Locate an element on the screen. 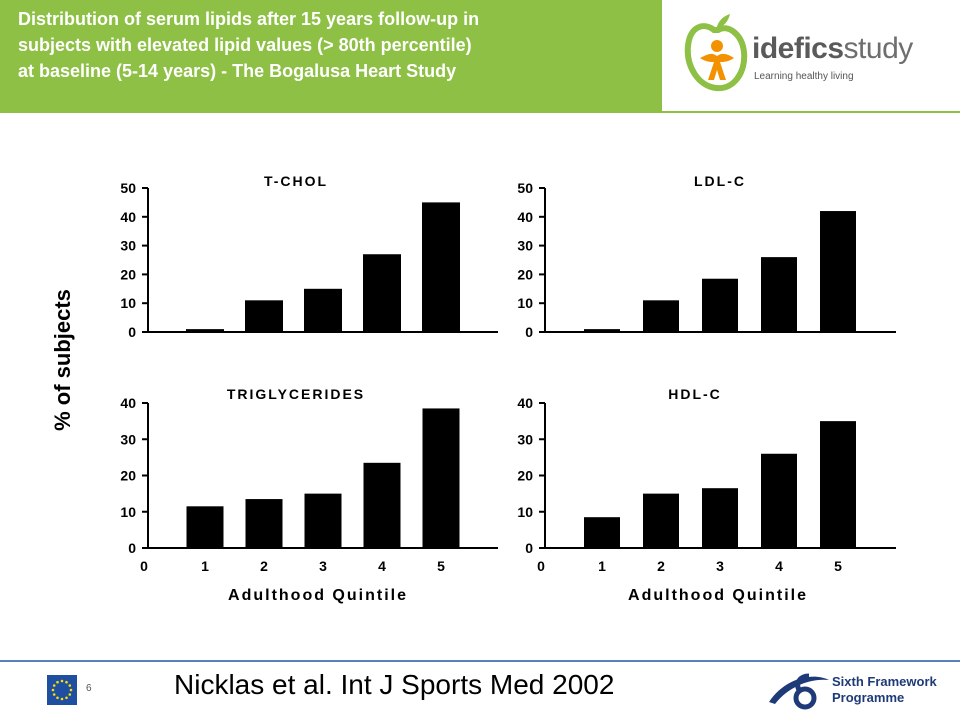 Image resolution: width=960 pixels, height=720 pixels. page-number: 6 is located at coordinates (89, 688).